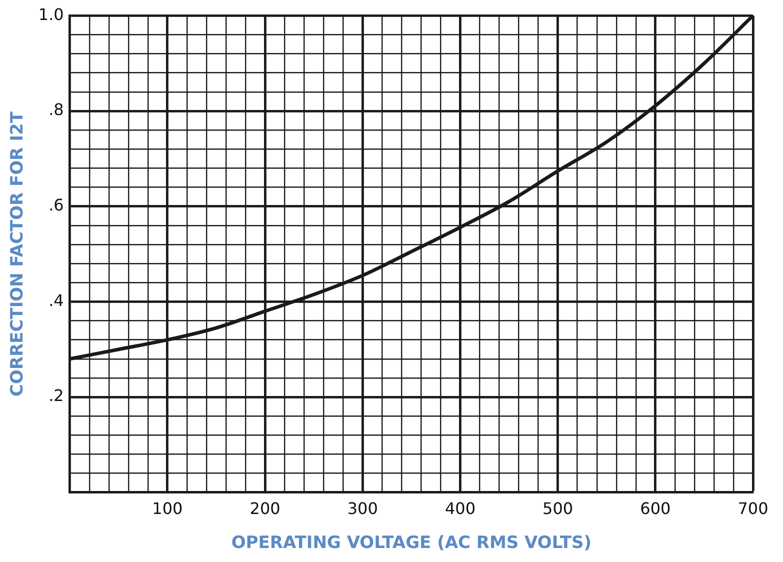 The width and height of the screenshot is (783, 562). Describe the element at coordinates (362, 508) in the screenshot. I see `x-tick-label: 300` at that location.